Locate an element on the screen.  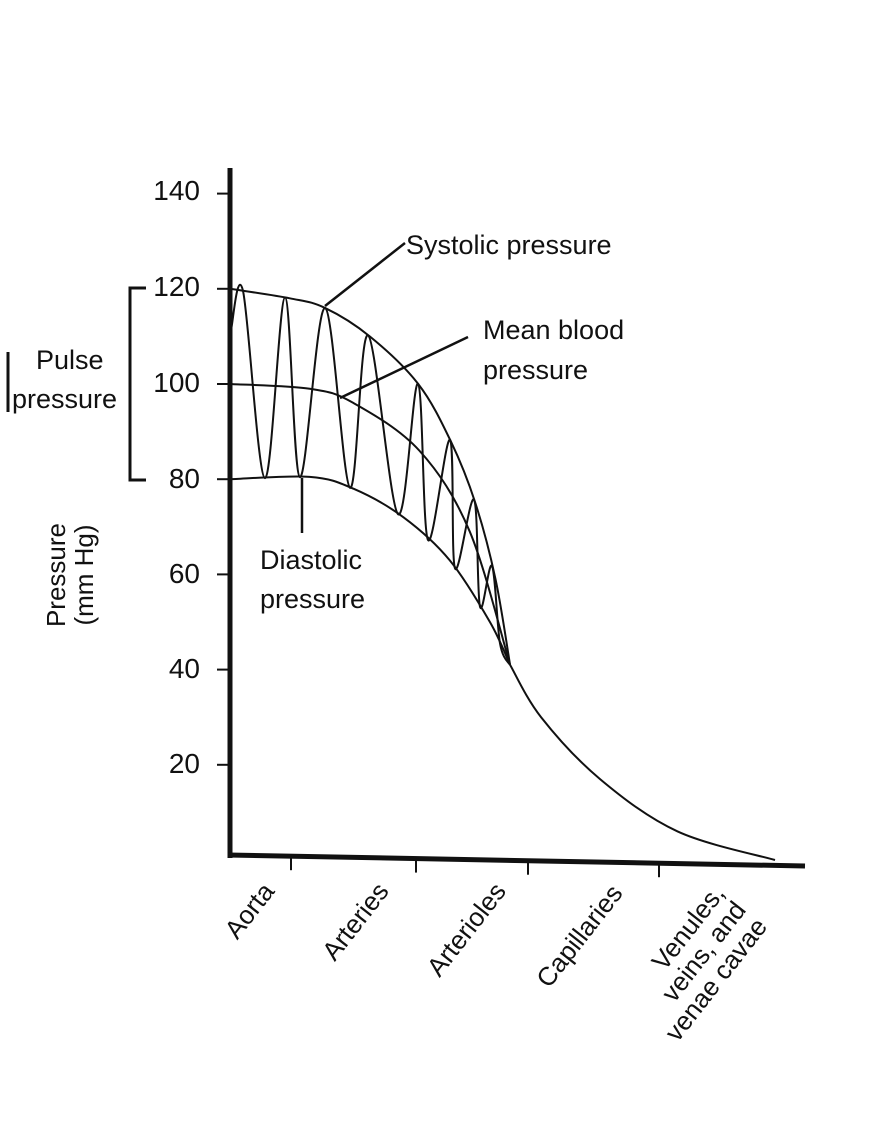
mean-pressure-curve is located at coordinates (370, 524).